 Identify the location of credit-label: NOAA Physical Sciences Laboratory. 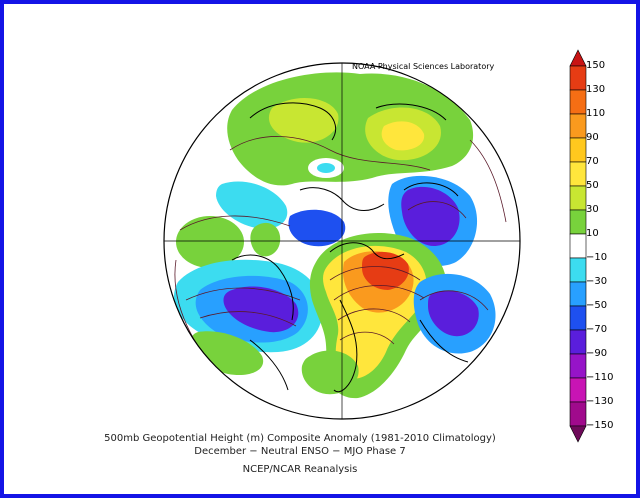
(423, 66).